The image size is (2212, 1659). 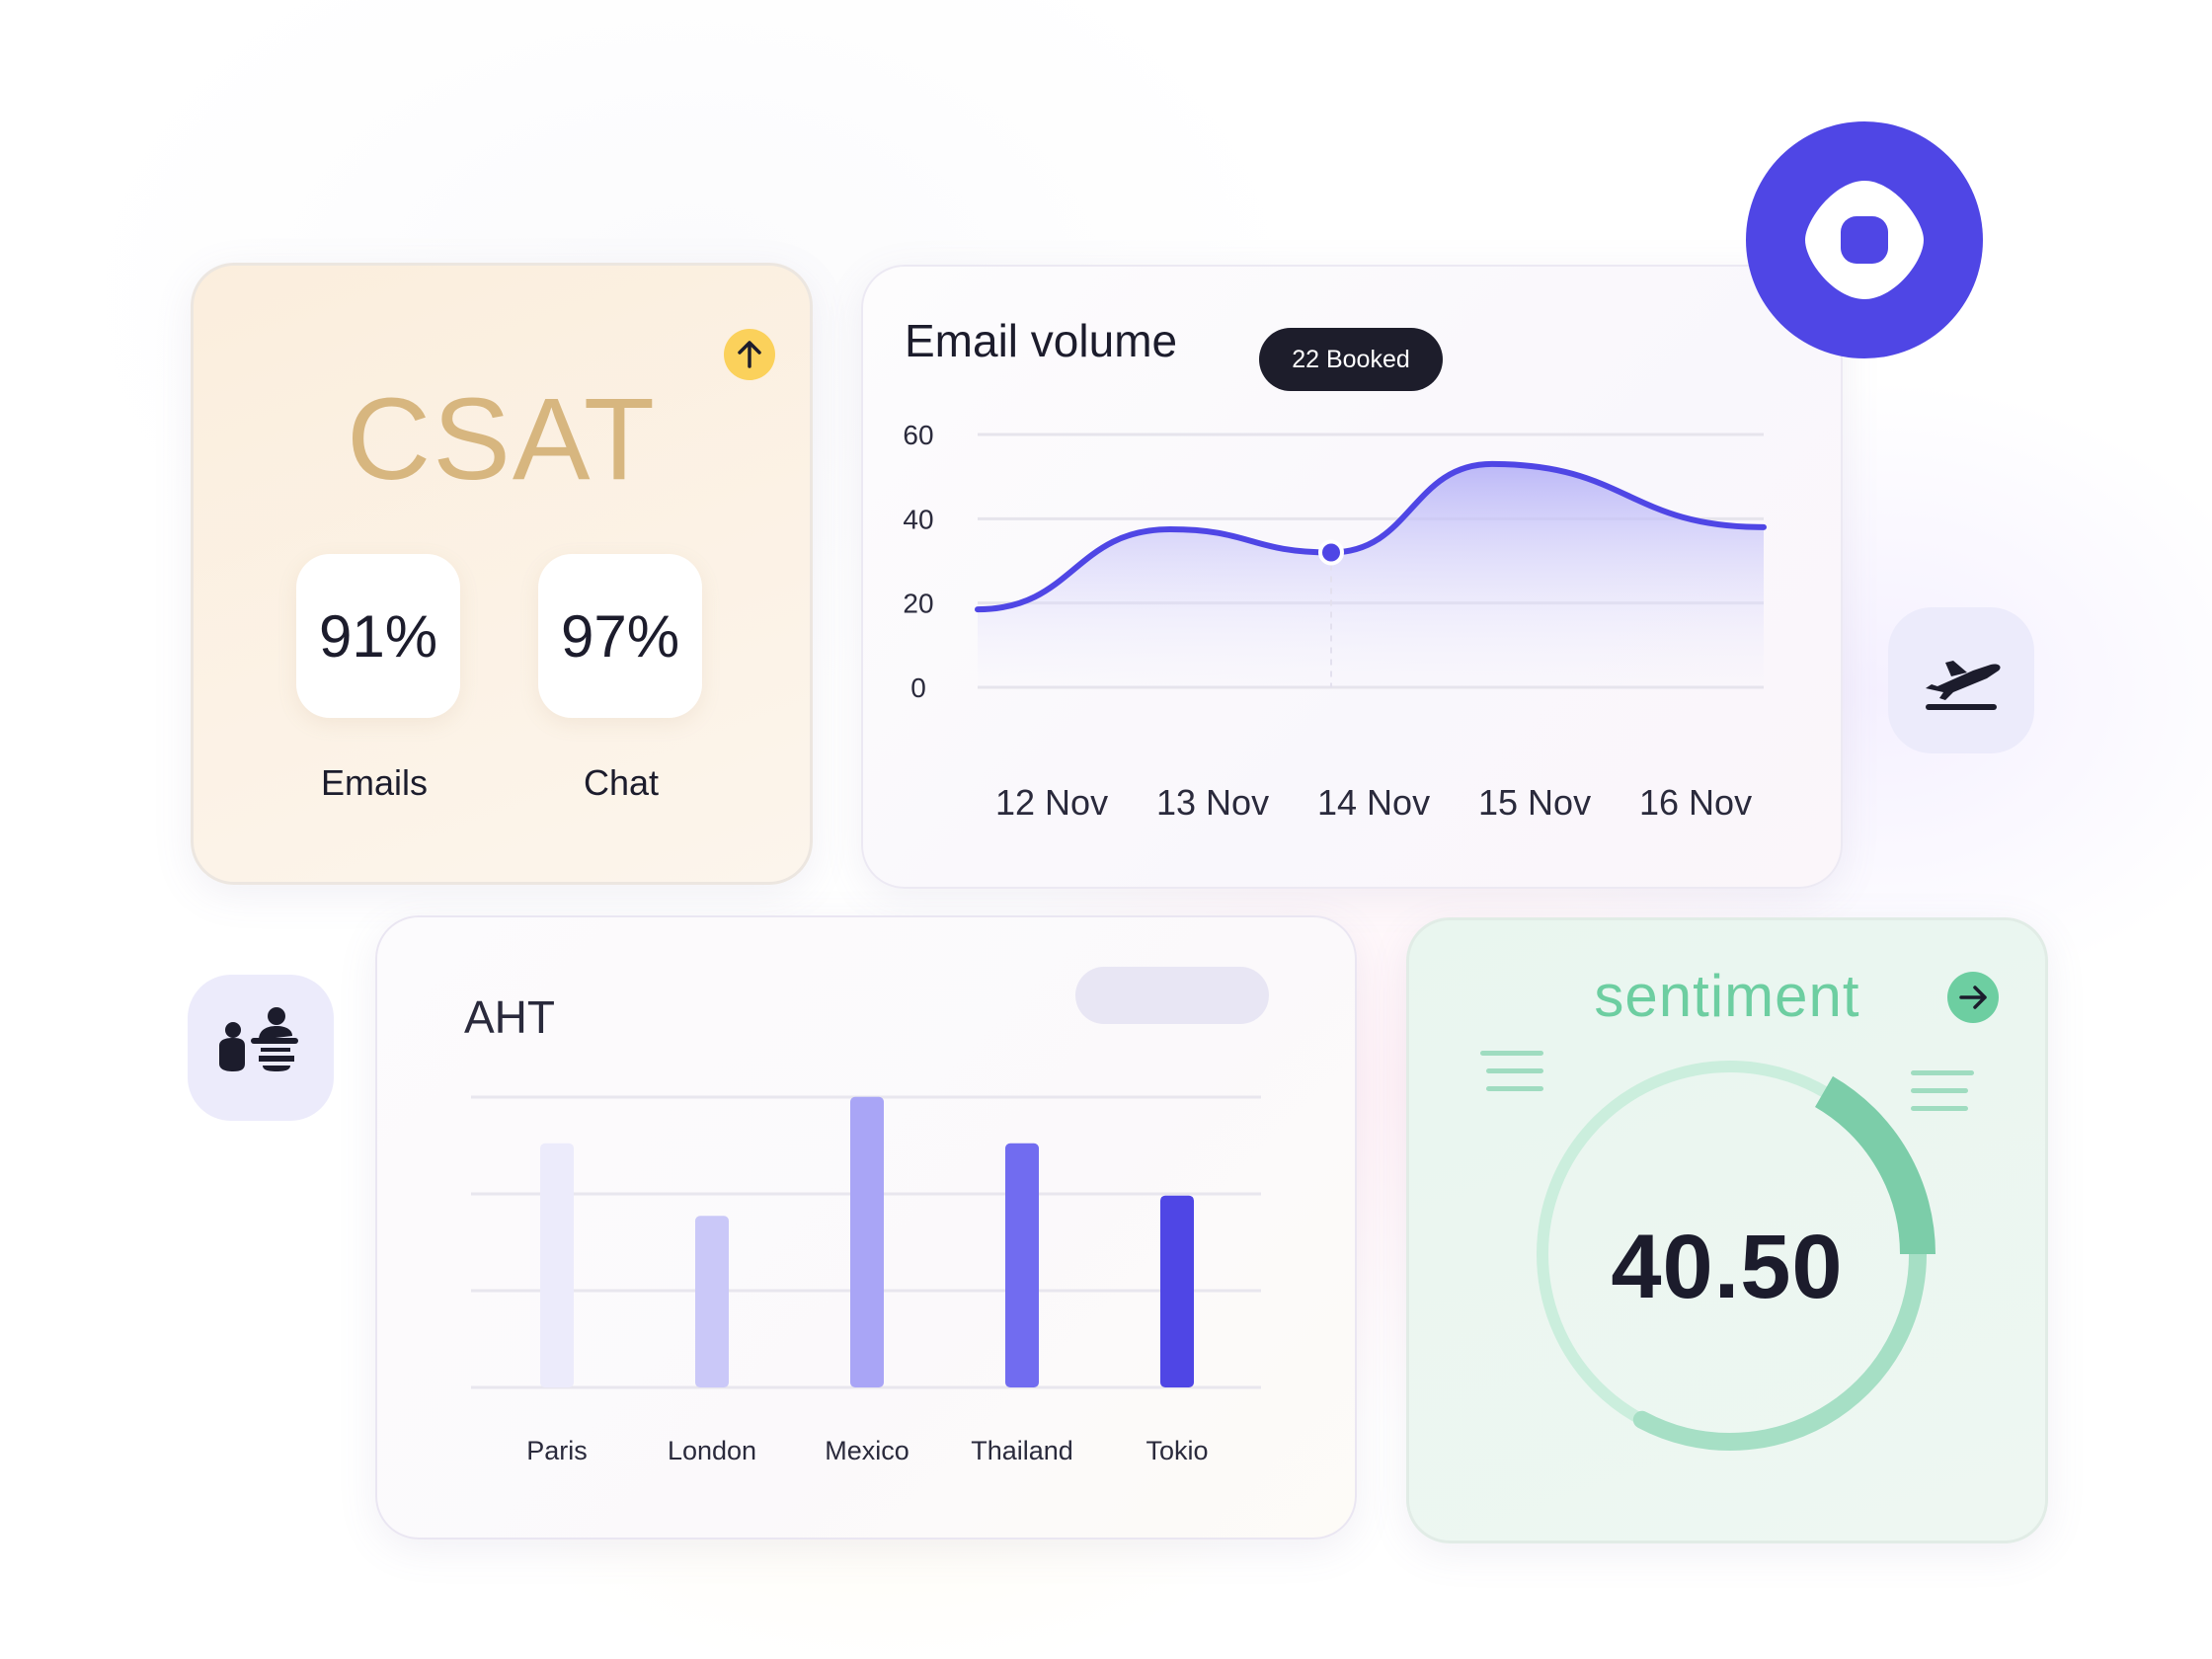 What do you see at coordinates (557, 1450) in the screenshot?
I see `bar-label: Paris` at bounding box center [557, 1450].